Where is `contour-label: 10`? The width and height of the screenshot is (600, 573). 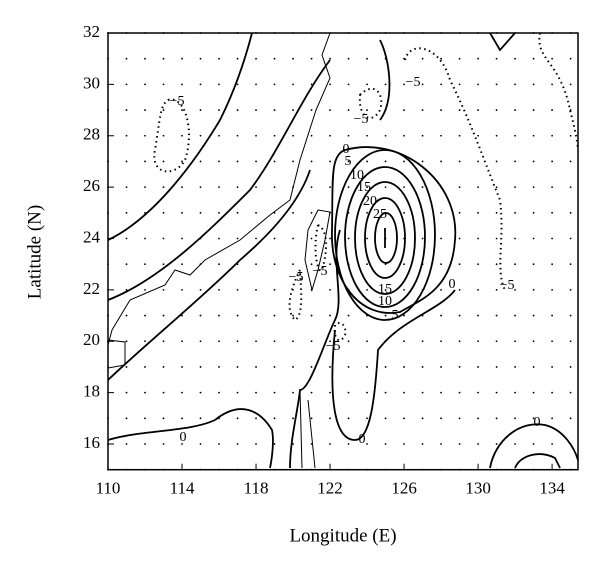 contour-label: 10 is located at coordinates (385, 301).